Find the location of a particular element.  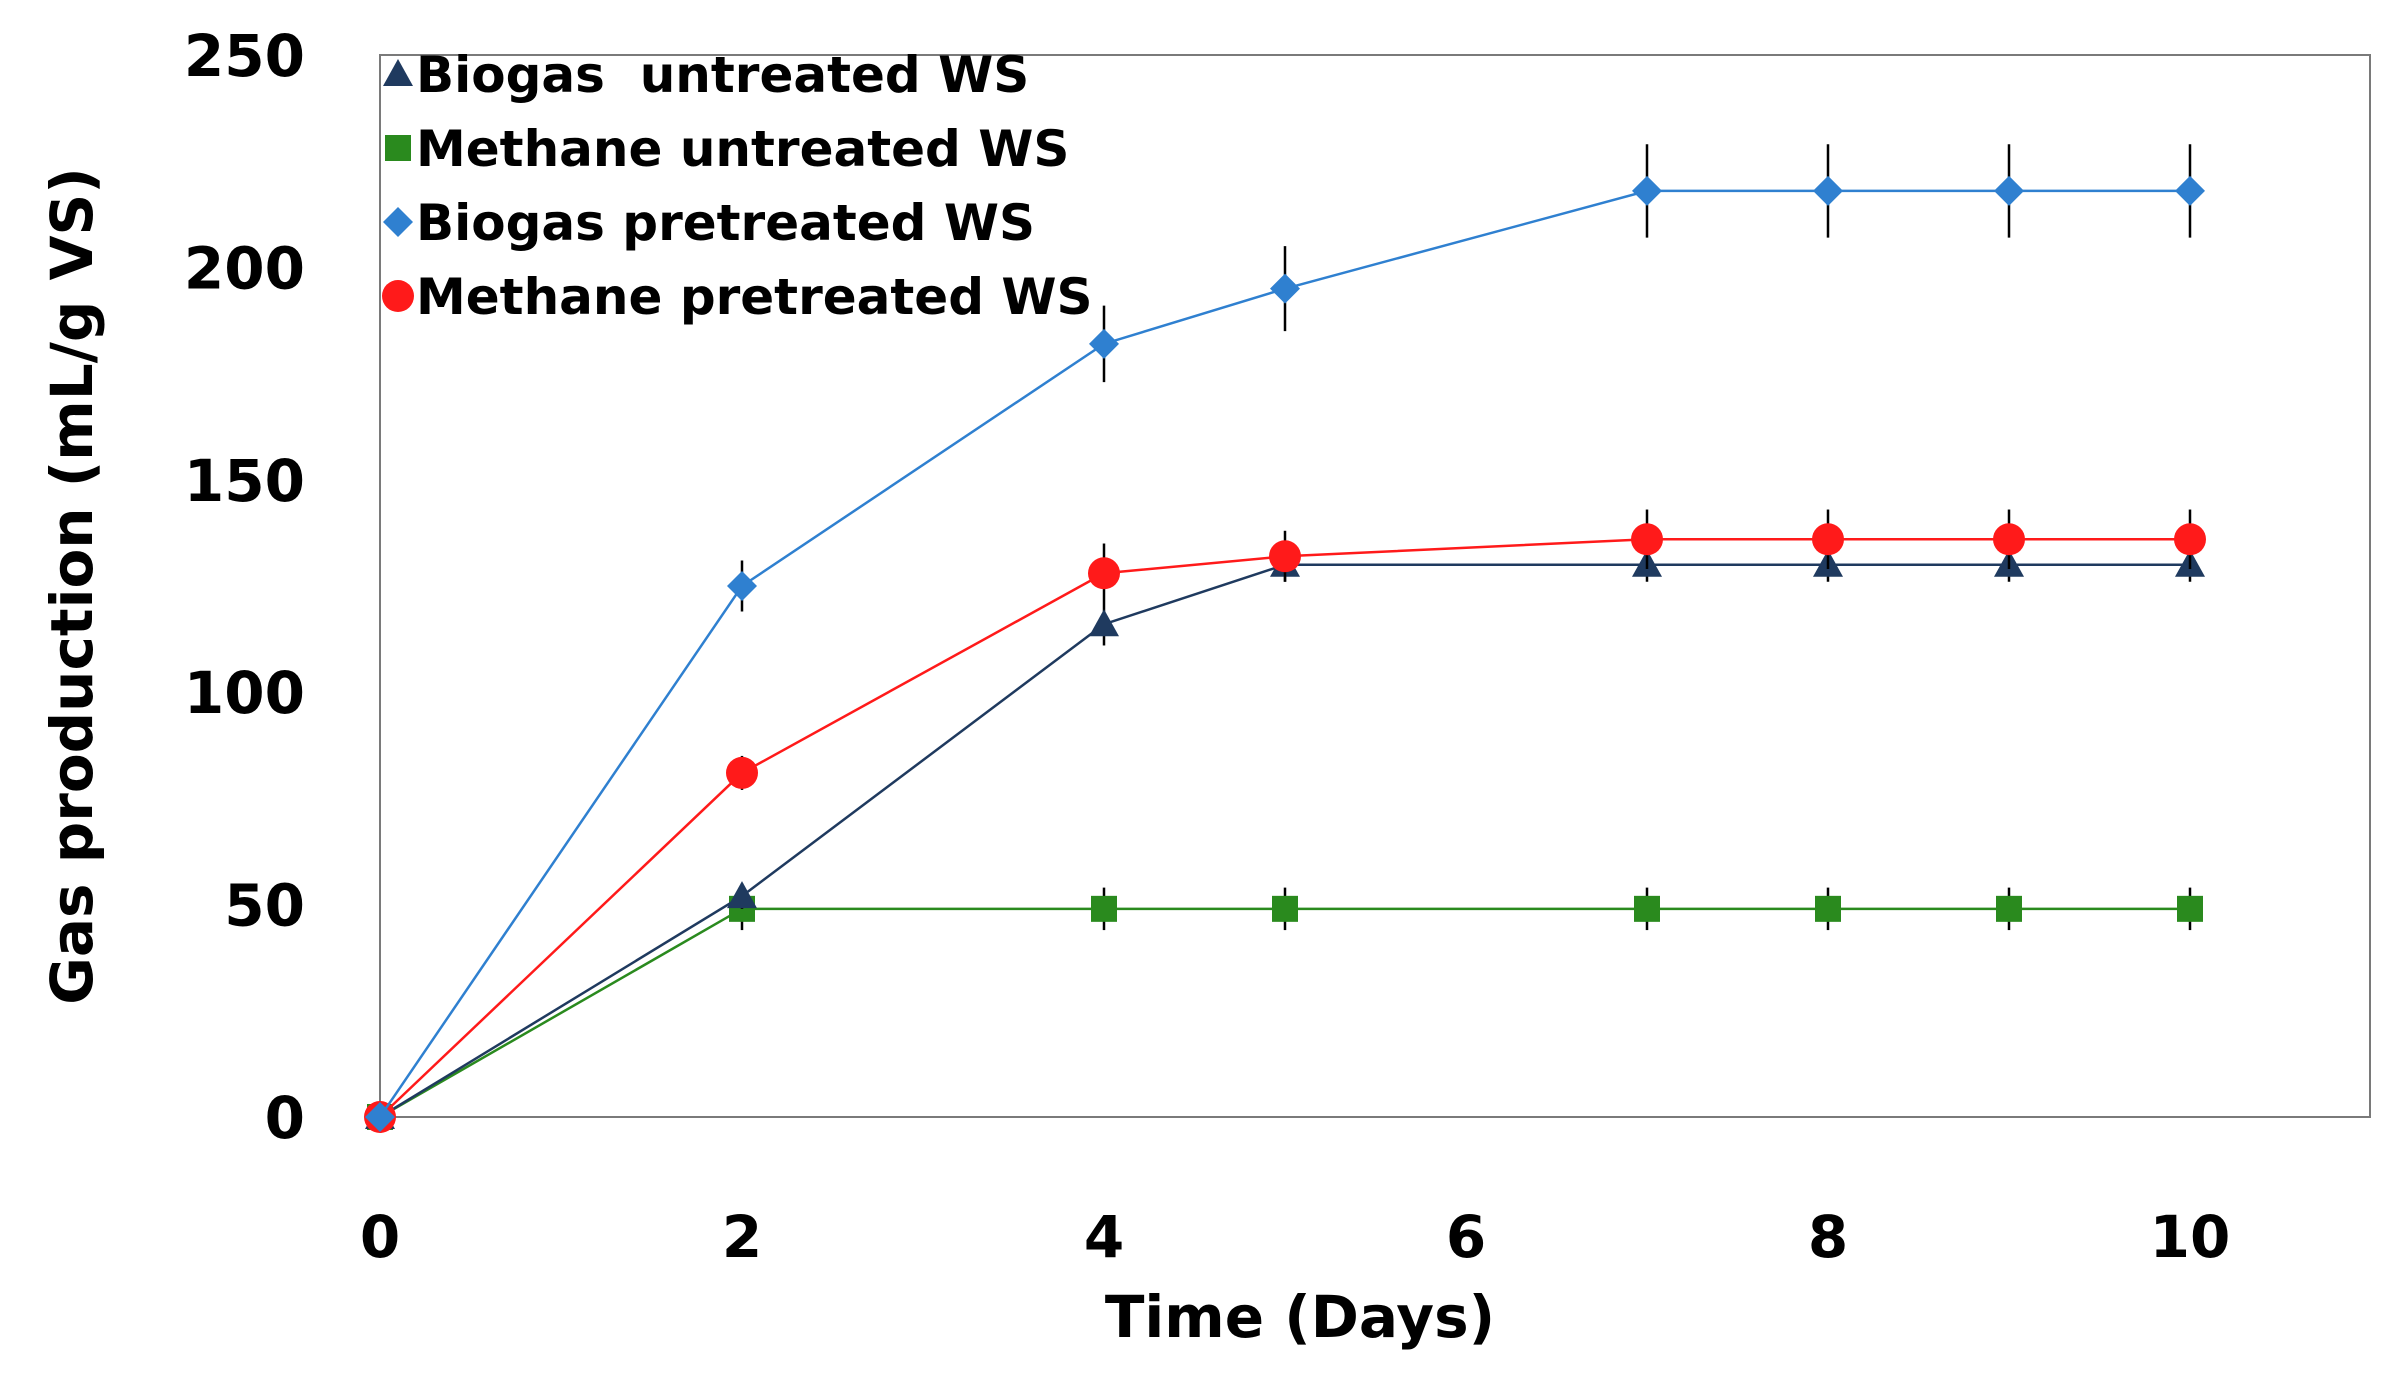

y-tick-label: 50 is located at coordinates (264, 906).